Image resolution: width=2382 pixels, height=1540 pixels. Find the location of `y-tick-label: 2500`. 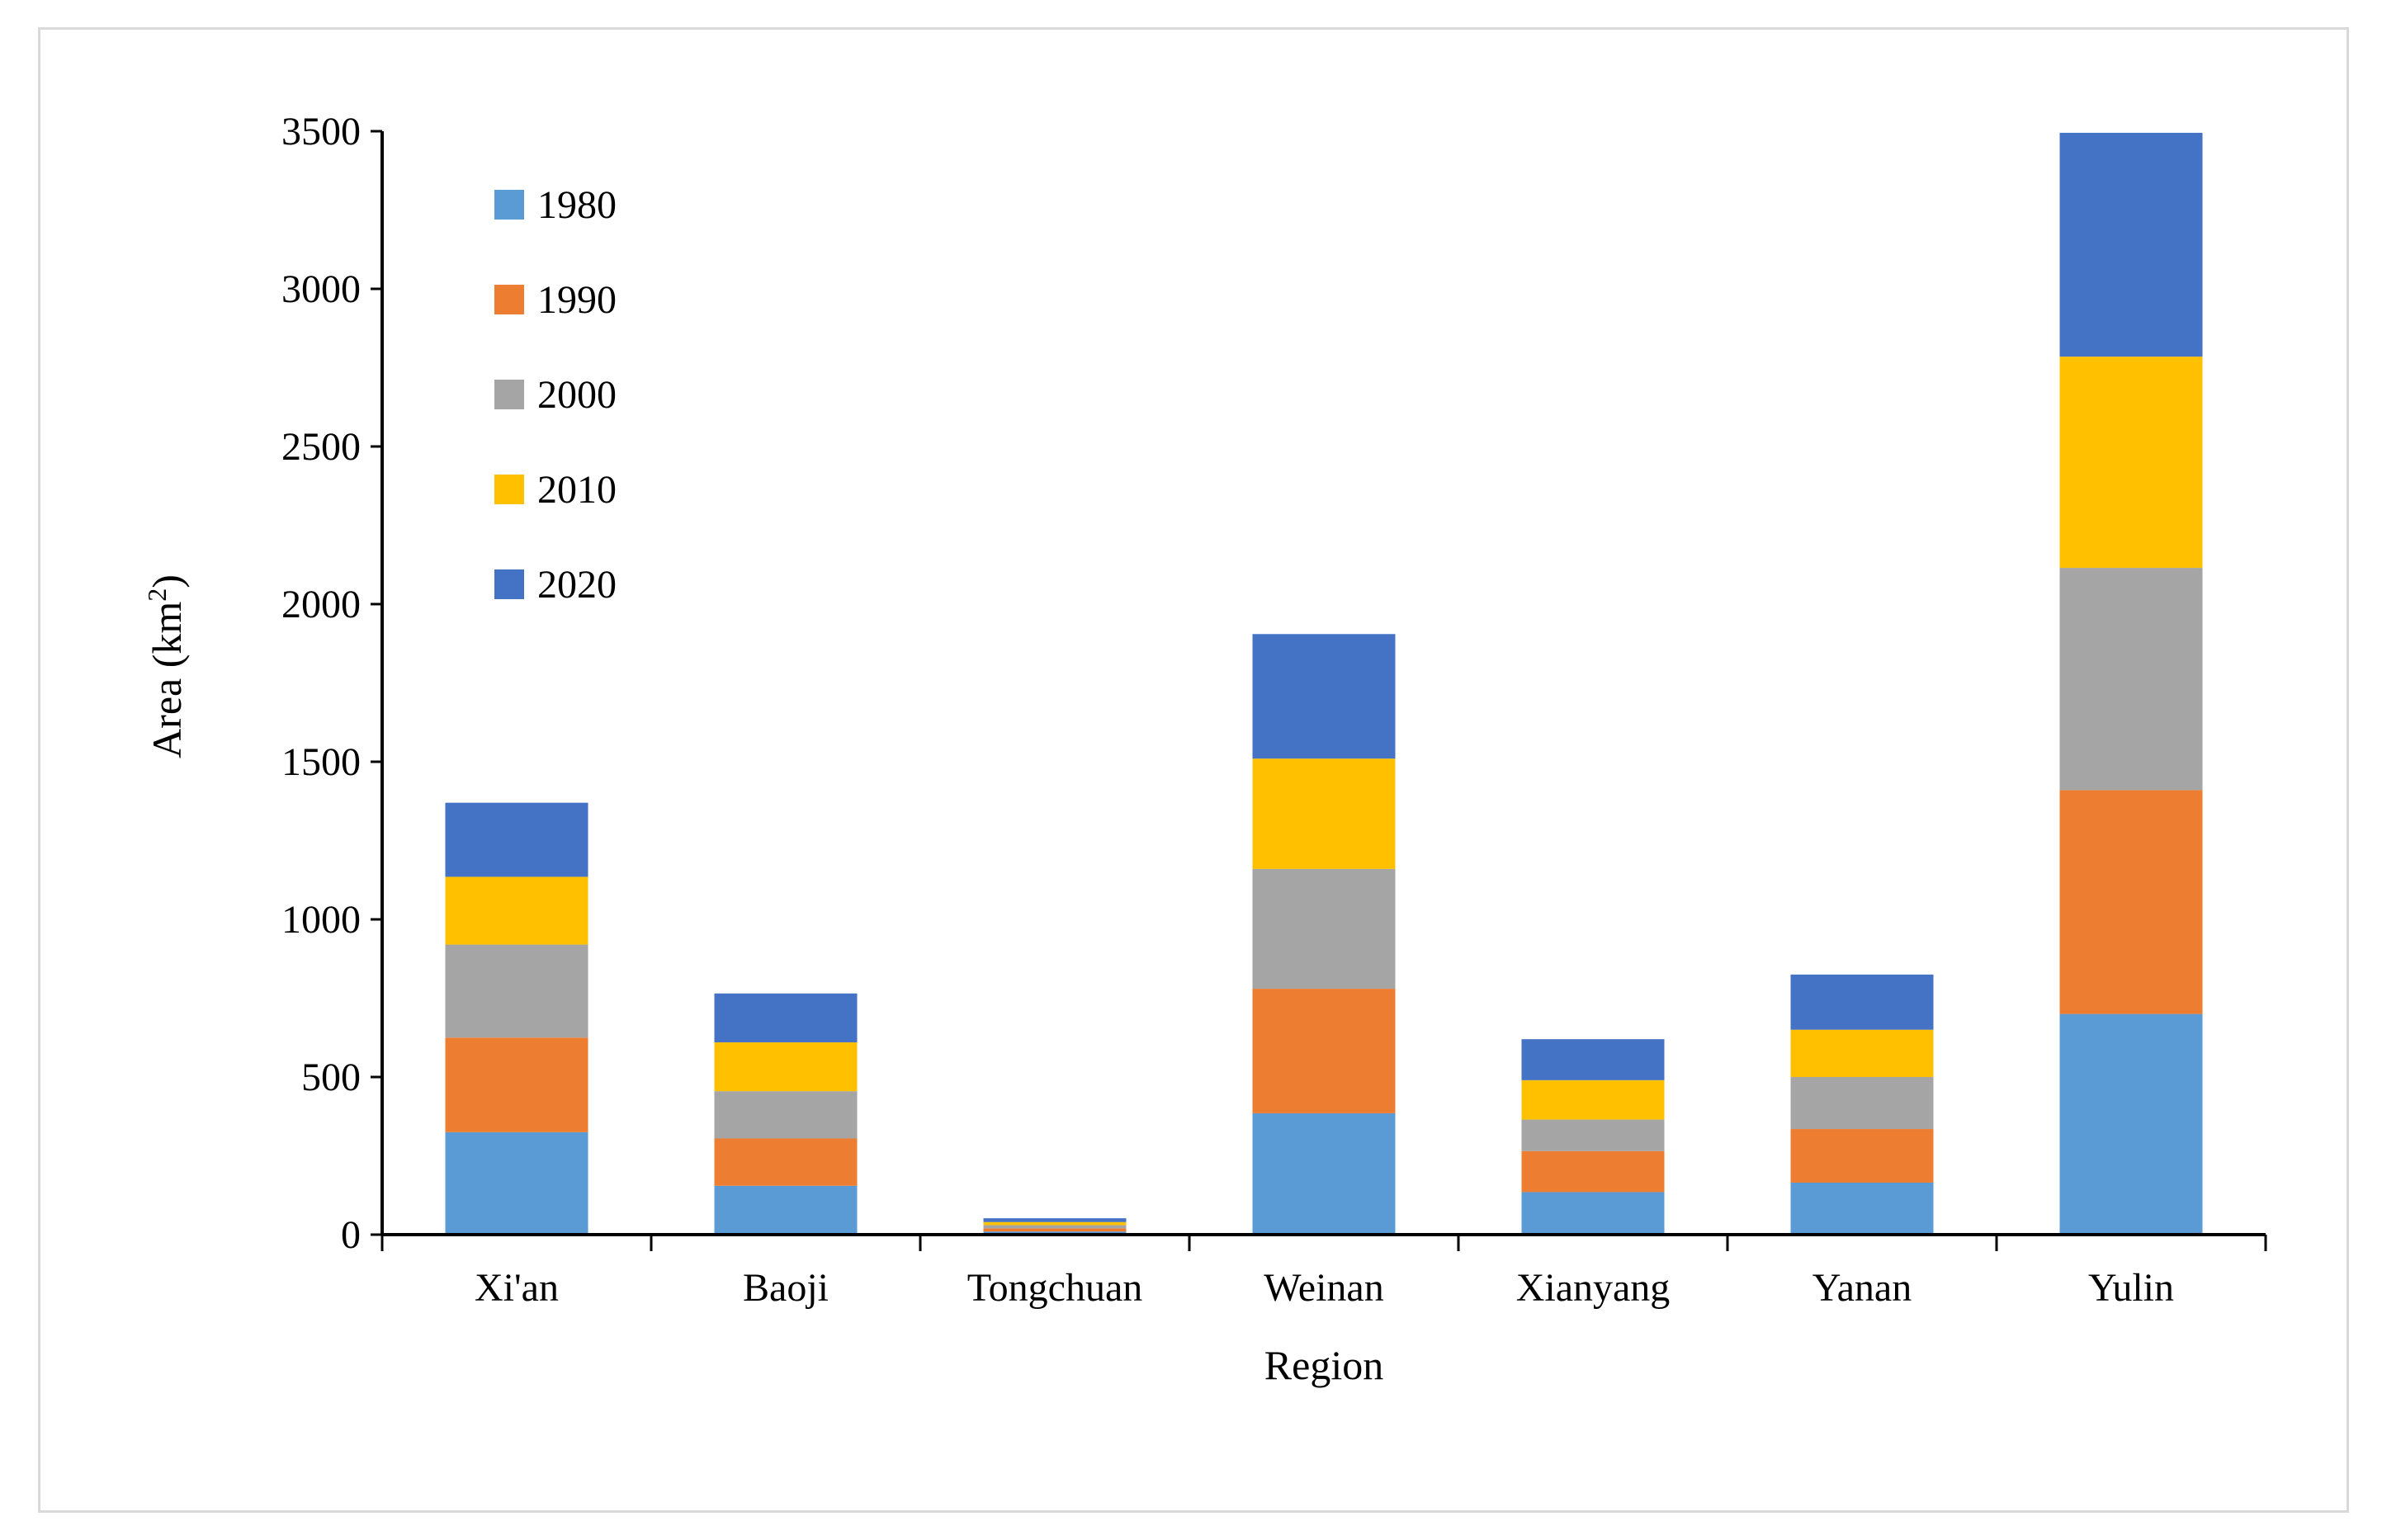

y-tick-label: 2500 is located at coordinates (321, 447).